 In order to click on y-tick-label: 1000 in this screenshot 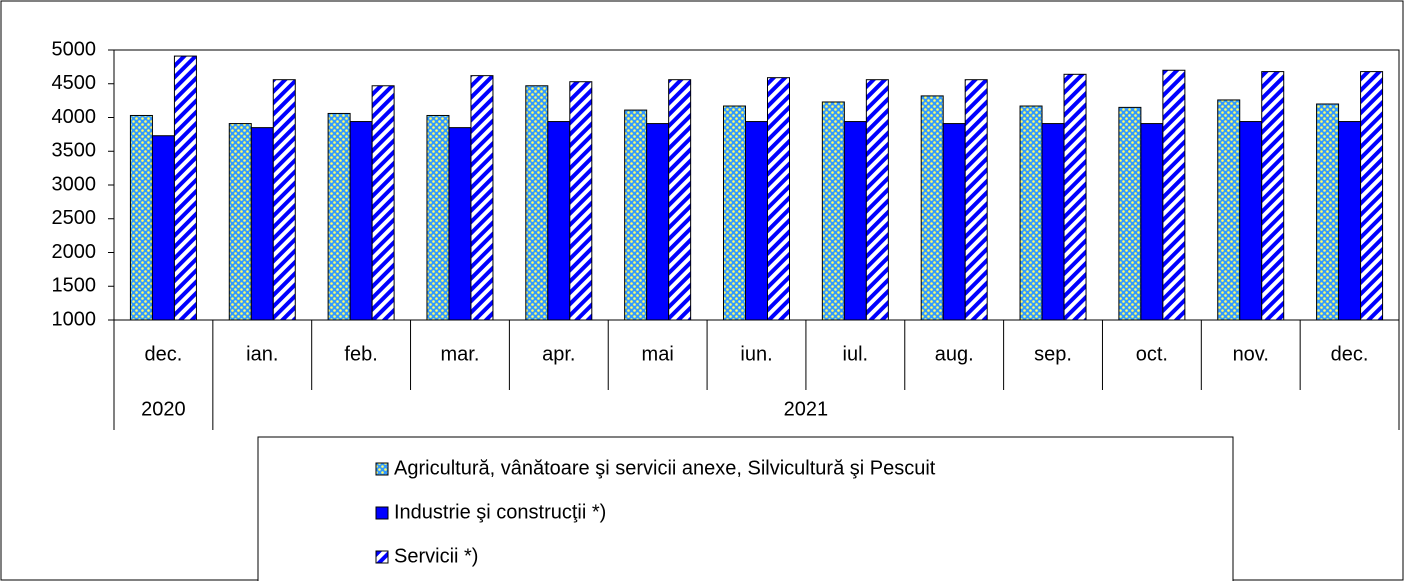, I will do `click(74, 319)`.